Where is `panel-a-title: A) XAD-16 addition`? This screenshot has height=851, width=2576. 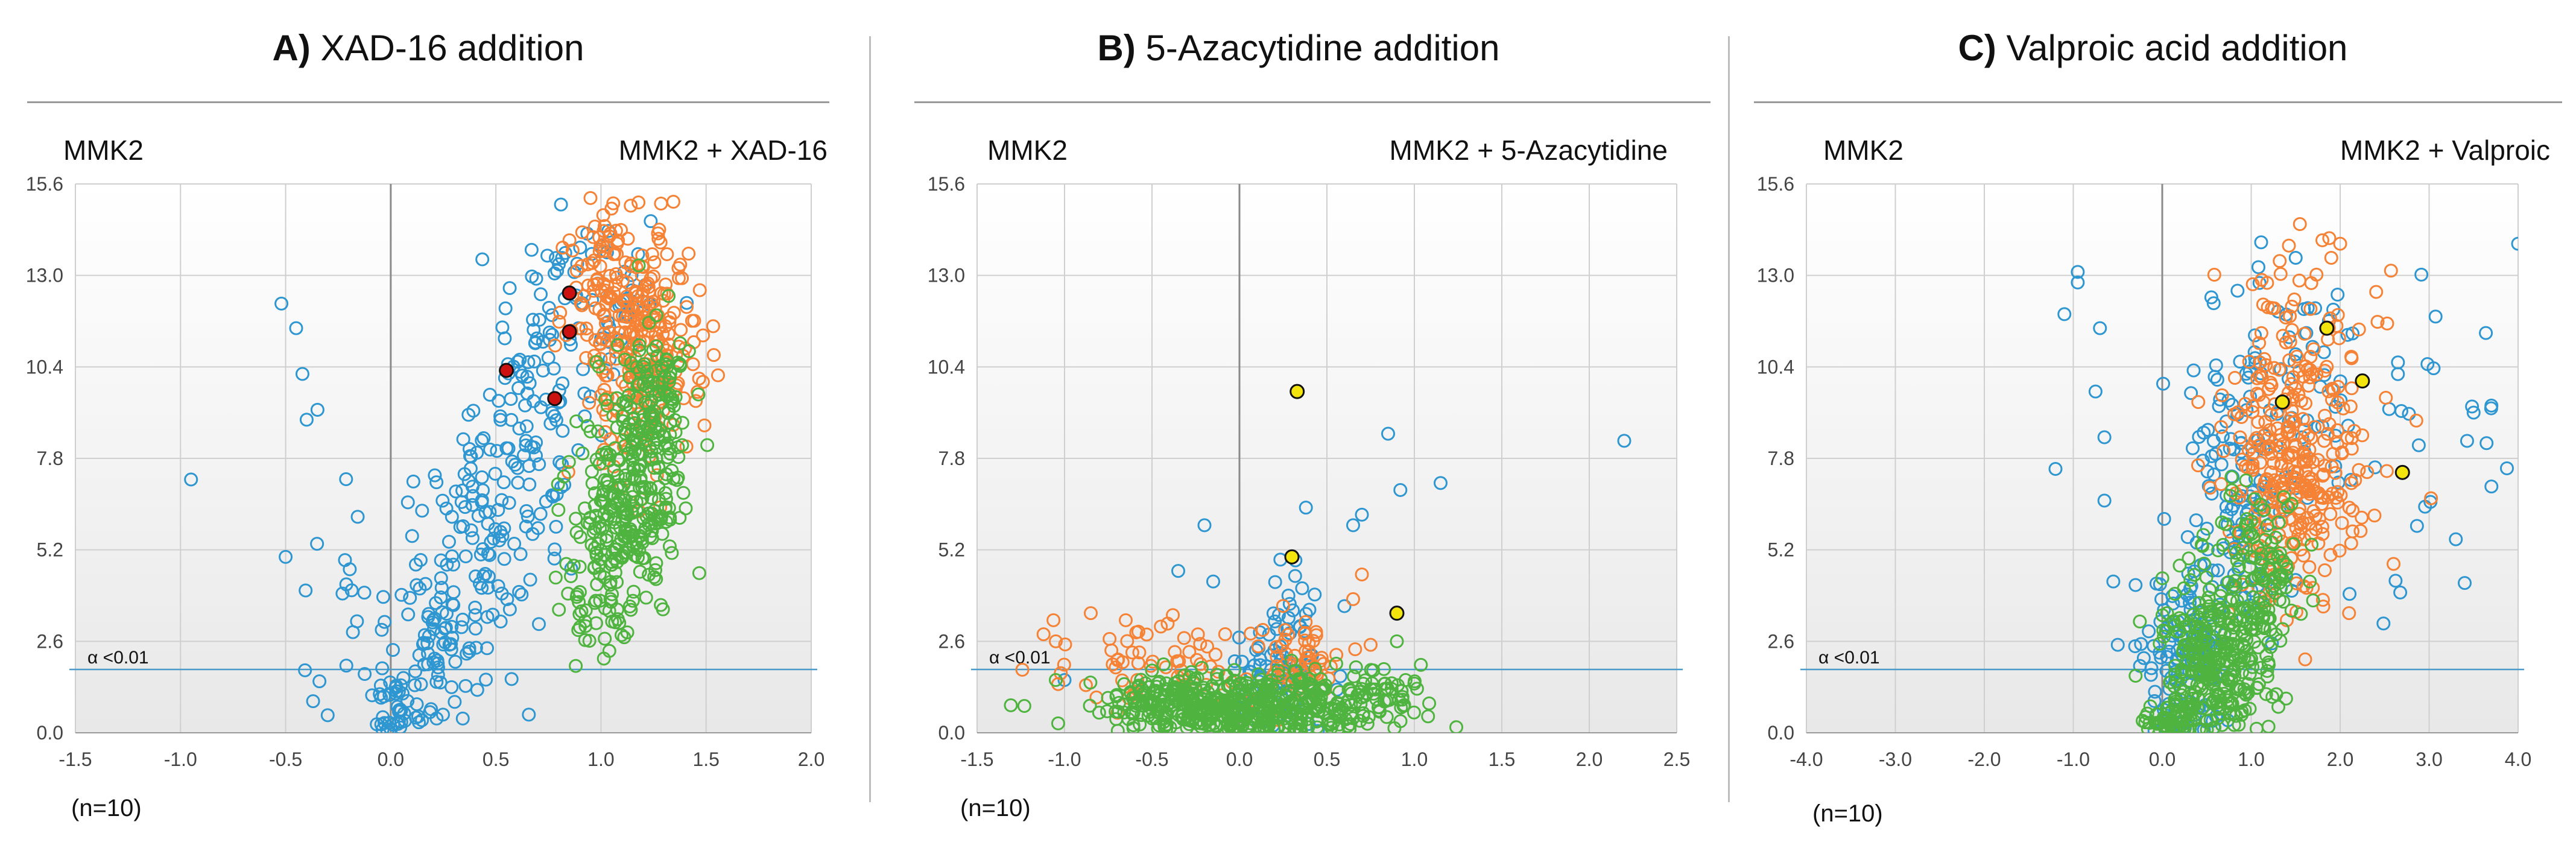 panel-a-title: A) XAD-16 addition is located at coordinates (428, 48).